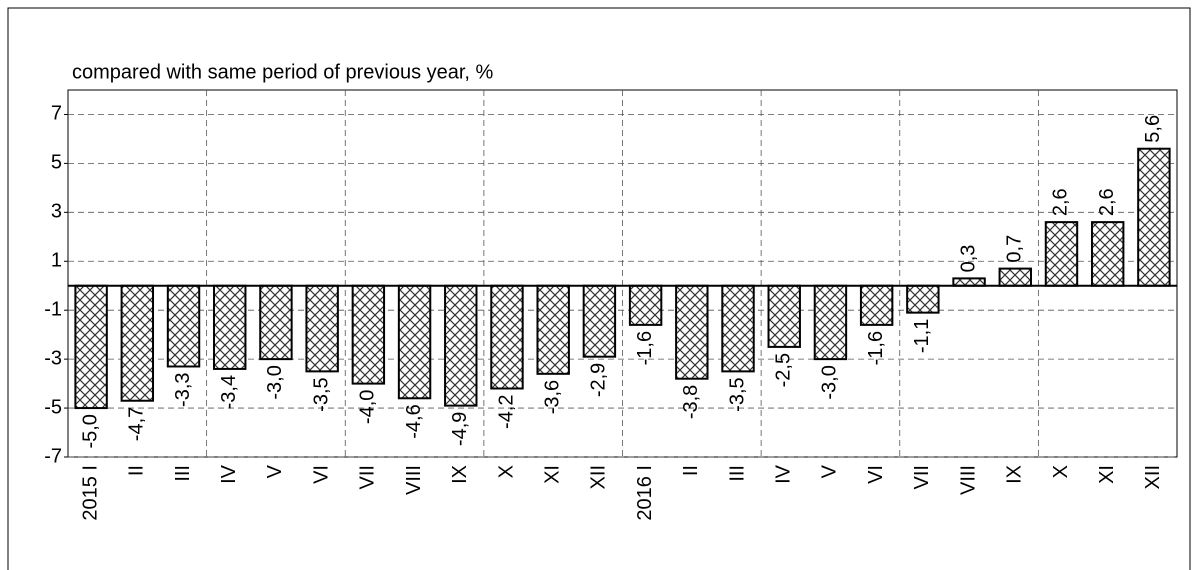 This screenshot has width=1198, height=570. Describe the element at coordinates (53, 309) in the screenshot. I see `y-tick-label: -1` at that location.